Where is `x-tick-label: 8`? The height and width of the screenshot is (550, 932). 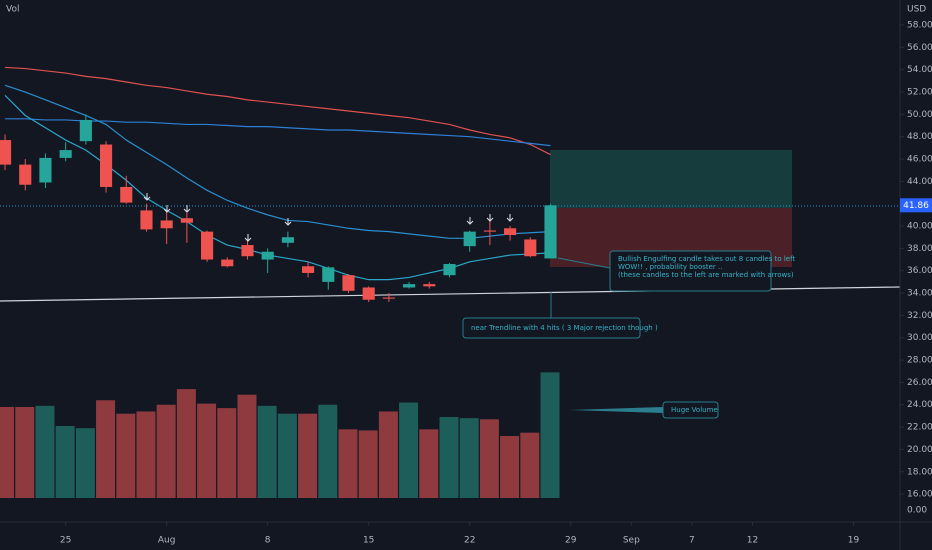 x-tick-label: 8 is located at coordinates (268, 541).